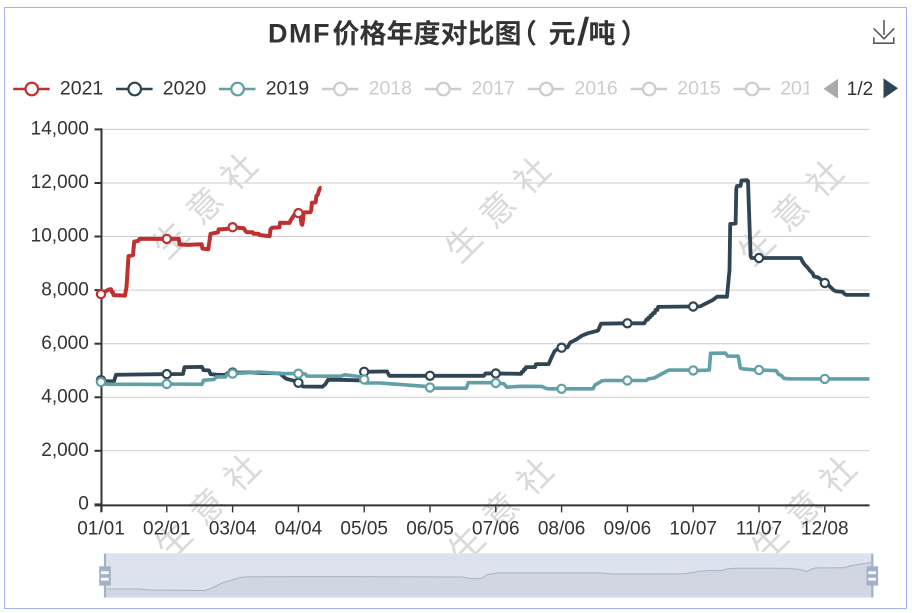 The height and width of the screenshot is (613, 912). What do you see at coordinates (65, 397) in the screenshot?
I see `svg-text: 4,000` at bounding box center [65, 397].